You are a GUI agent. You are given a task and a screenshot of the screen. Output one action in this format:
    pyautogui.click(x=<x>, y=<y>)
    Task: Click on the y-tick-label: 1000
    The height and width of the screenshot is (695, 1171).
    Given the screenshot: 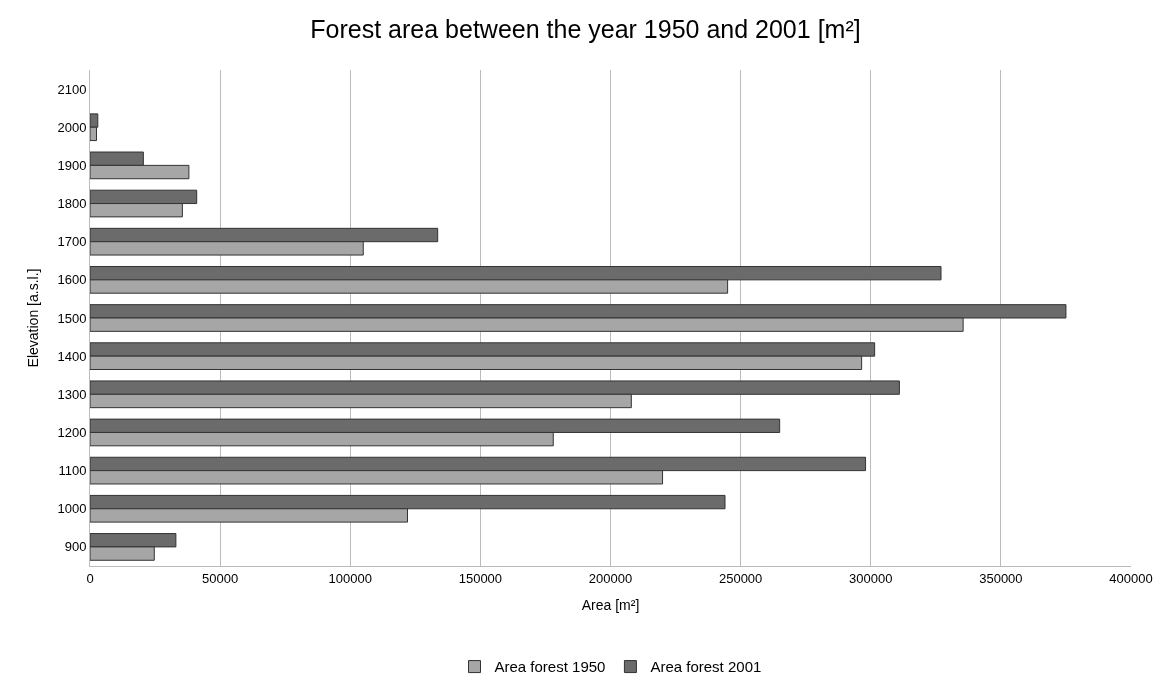 What is the action you would take?
    pyautogui.click(x=72, y=509)
    